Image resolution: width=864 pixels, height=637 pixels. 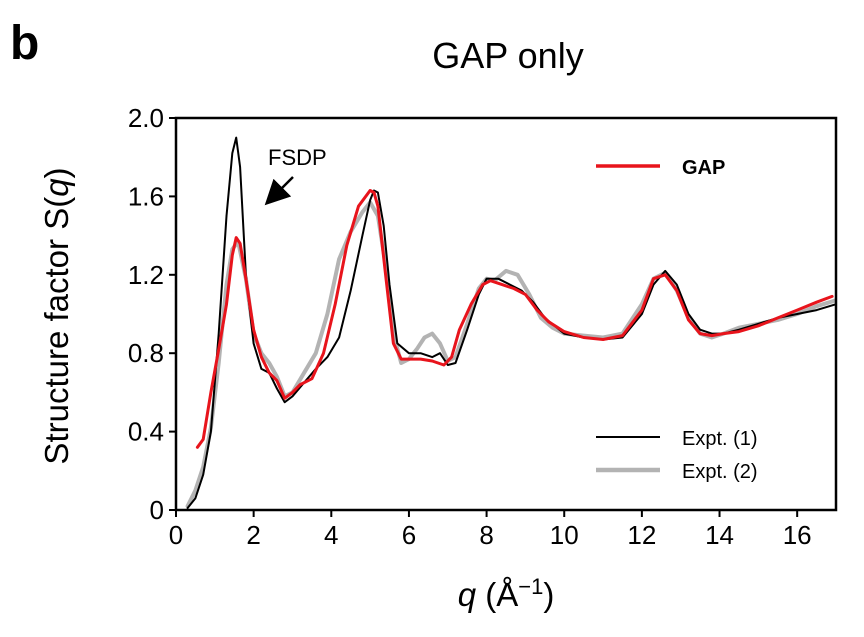 I want to click on x-tick-label: 0, so click(x=176, y=535).